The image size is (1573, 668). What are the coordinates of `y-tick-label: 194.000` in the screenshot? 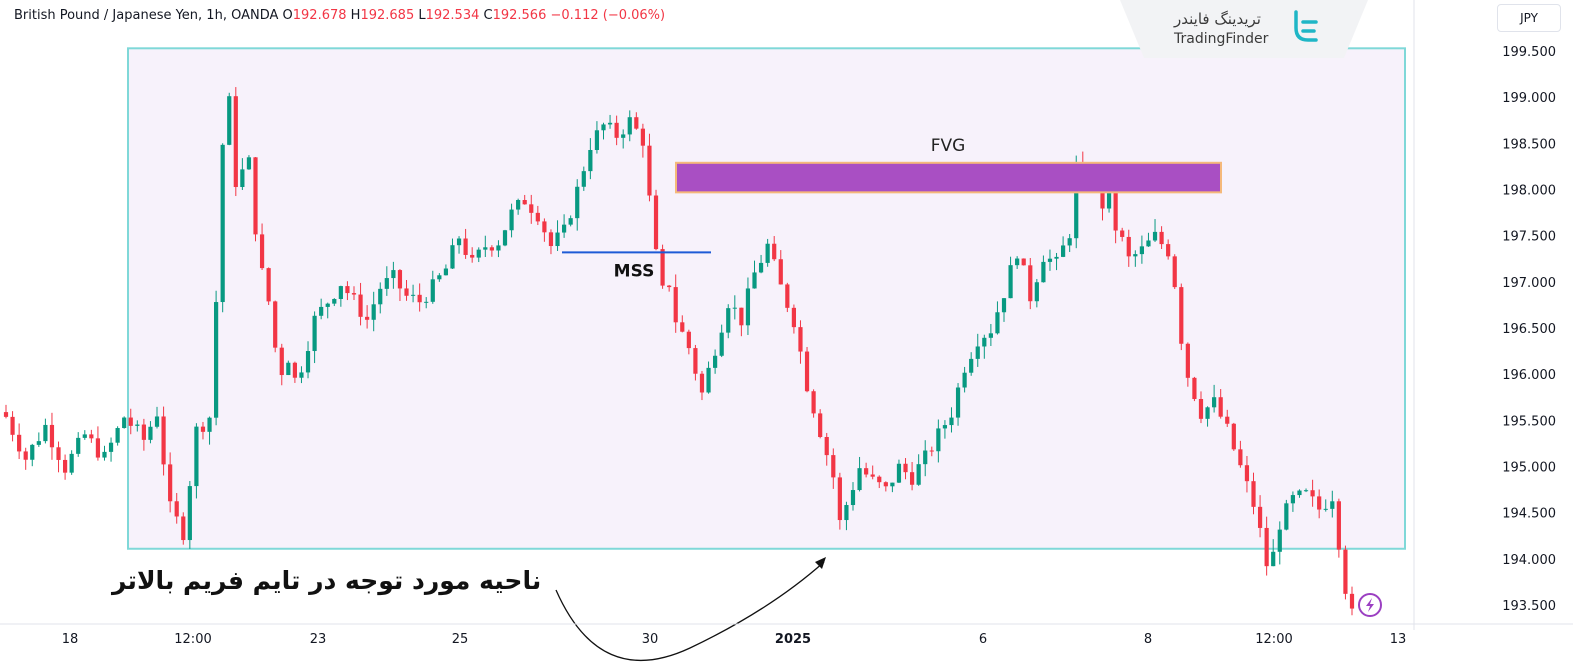 It's located at (1529, 560).